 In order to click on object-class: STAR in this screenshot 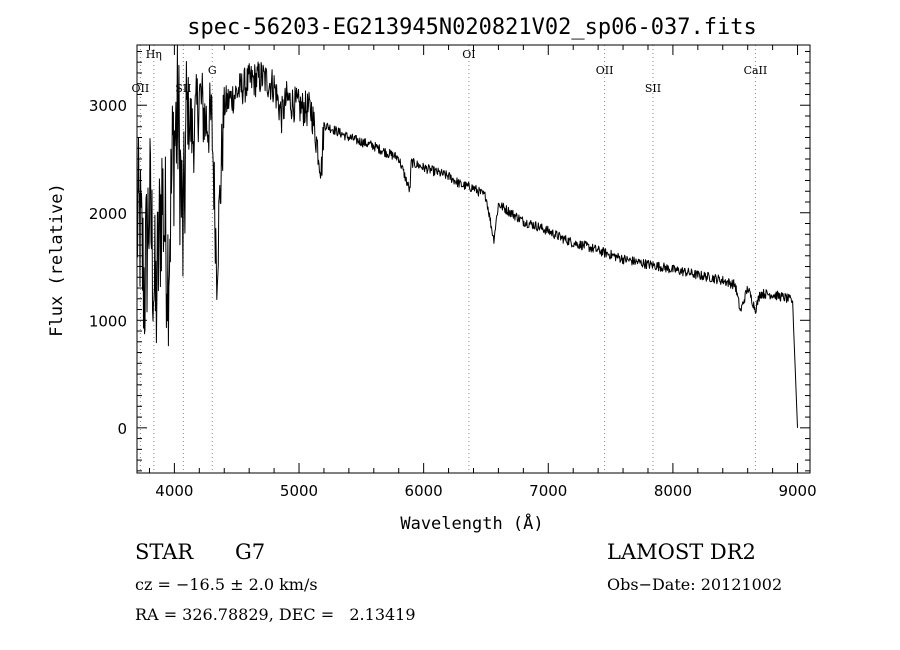, I will do `click(164, 552)`.